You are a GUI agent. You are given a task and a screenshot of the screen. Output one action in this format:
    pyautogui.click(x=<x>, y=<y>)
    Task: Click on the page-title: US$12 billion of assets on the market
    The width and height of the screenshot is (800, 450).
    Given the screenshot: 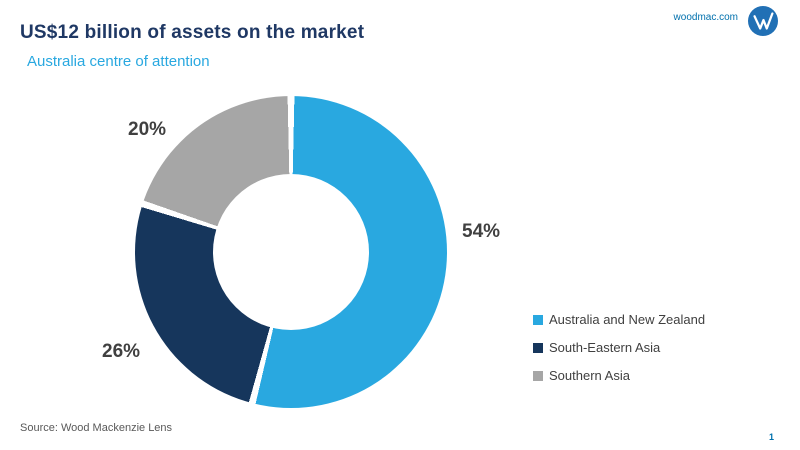 What is the action you would take?
    pyautogui.click(x=192, y=32)
    